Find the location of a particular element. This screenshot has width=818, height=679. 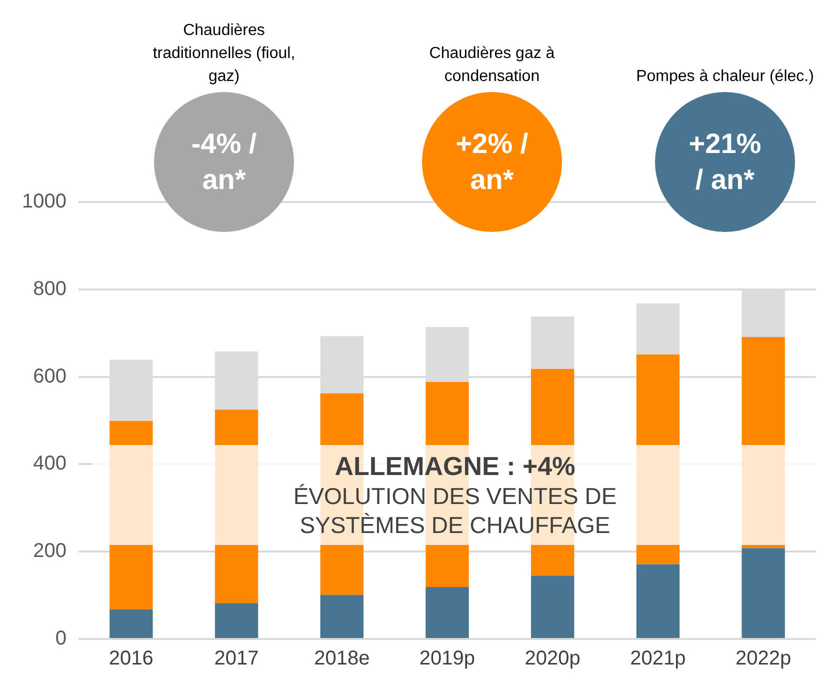

text: Pompes à chaleur (élec.) is located at coordinates (725, 77).